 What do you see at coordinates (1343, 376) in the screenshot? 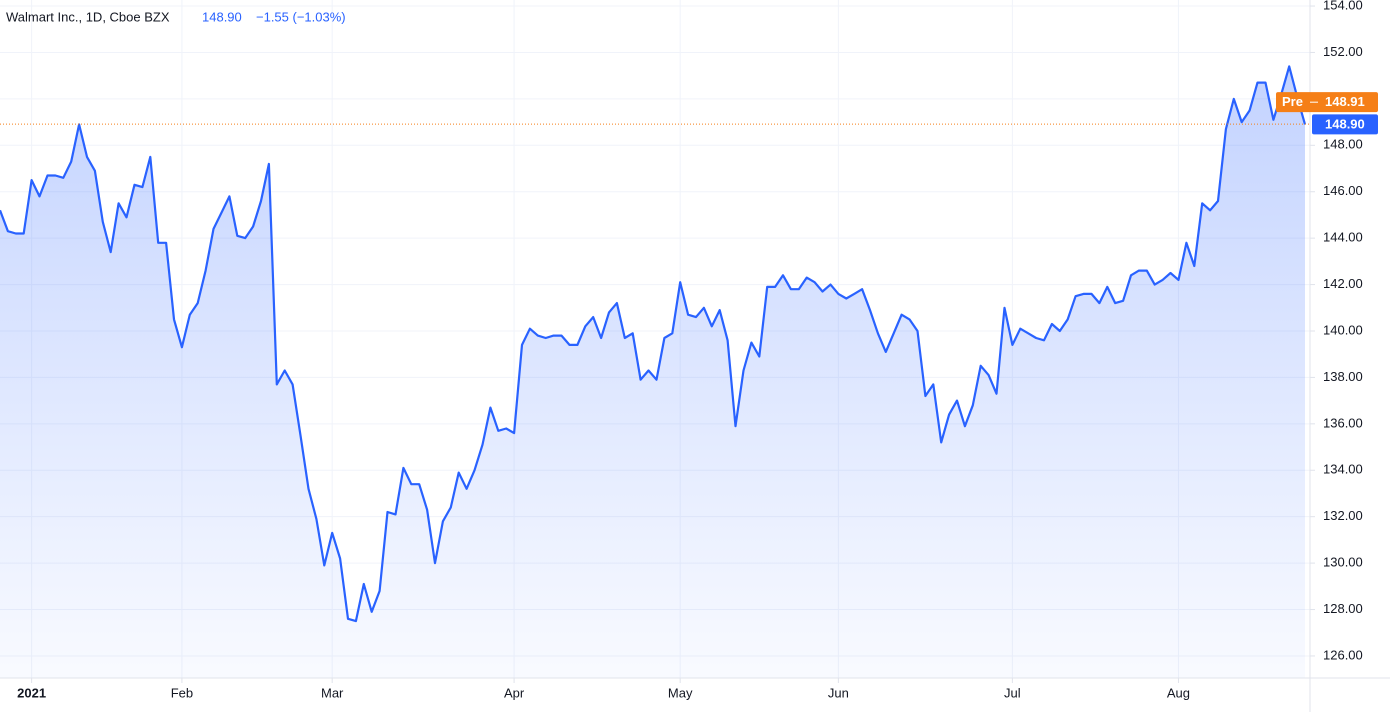
I see `y-tick-label: 138.00` at bounding box center [1343, 376].